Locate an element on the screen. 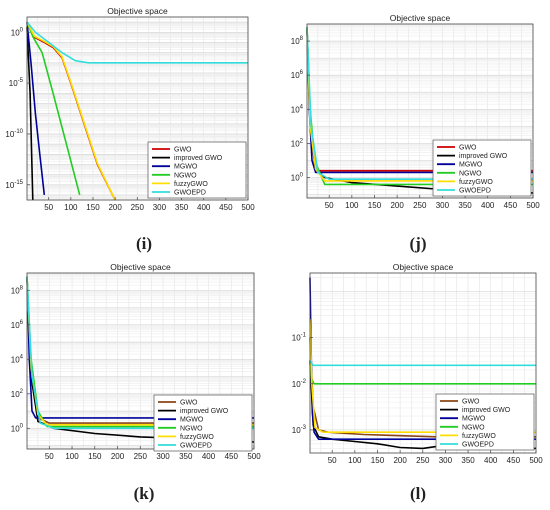  caption-j: (j) is located at coordinates (418, 243).